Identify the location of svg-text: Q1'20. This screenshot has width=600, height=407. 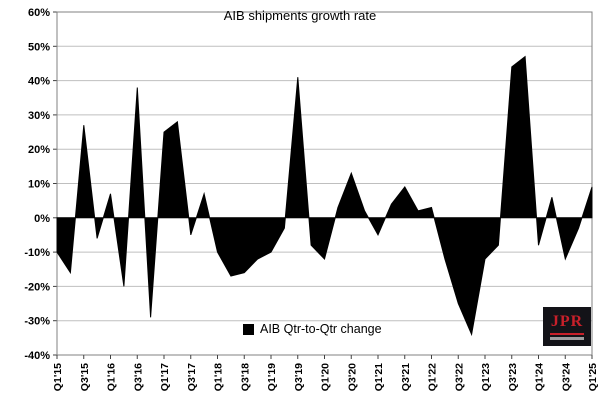
(326, 377).